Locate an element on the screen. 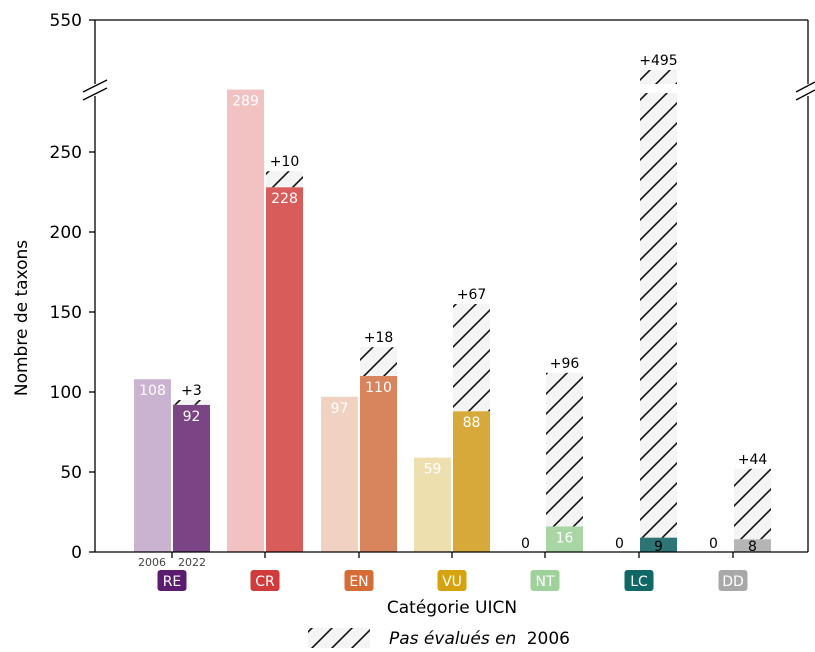 The width and height of the screenshot is (815, 652). bar-2022-re is located at coordinates (191, 478).